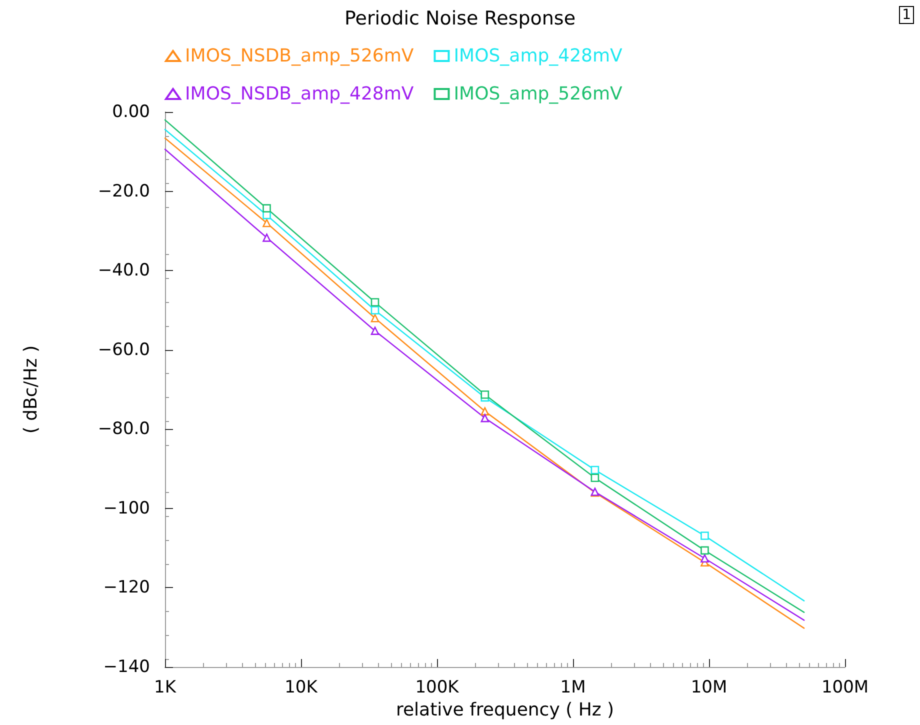  What do you see at coordinates (126, 508) in the screenshot?
I see `y-tick-label: −100` at bounding box center [126, 508].